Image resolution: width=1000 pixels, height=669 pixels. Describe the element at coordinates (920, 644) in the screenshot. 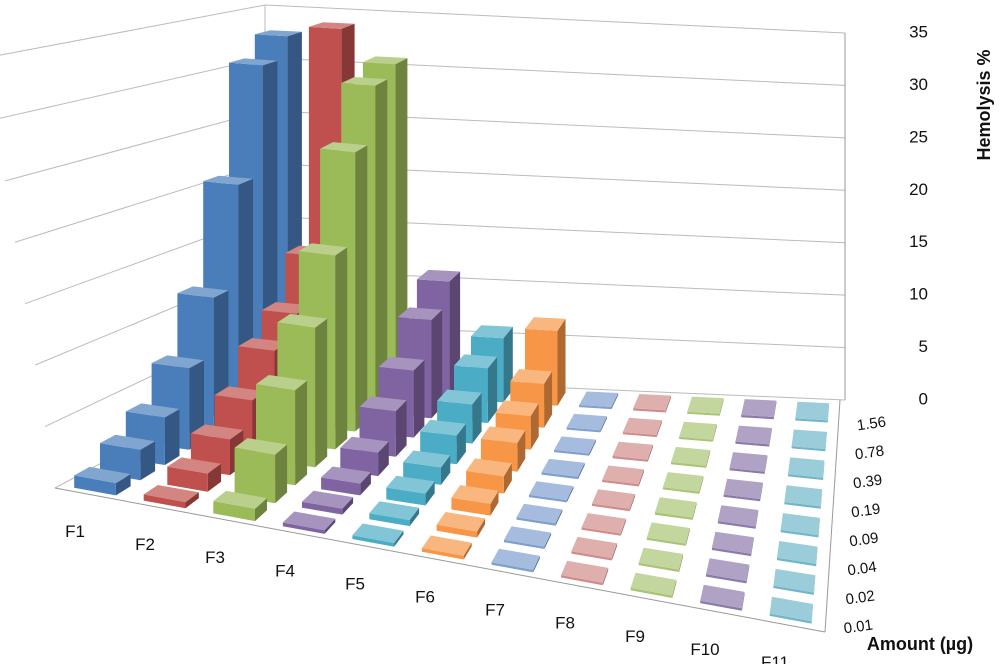

I see `depth-axis-label: Amount (µg)` at that location.